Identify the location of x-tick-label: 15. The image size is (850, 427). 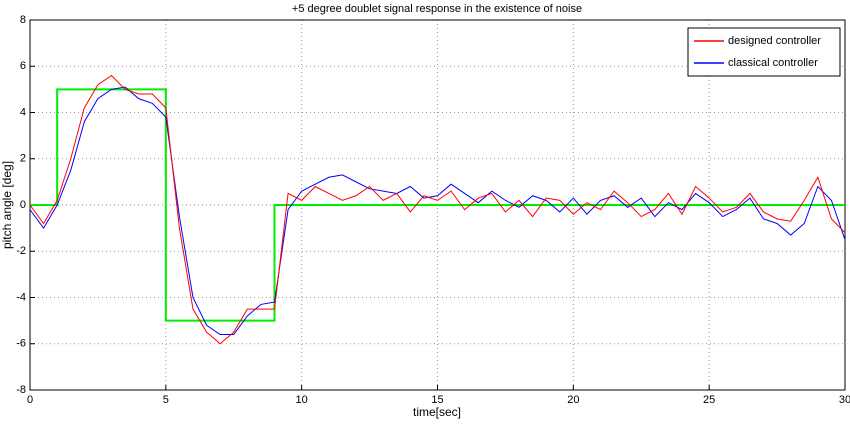
(437, 400).